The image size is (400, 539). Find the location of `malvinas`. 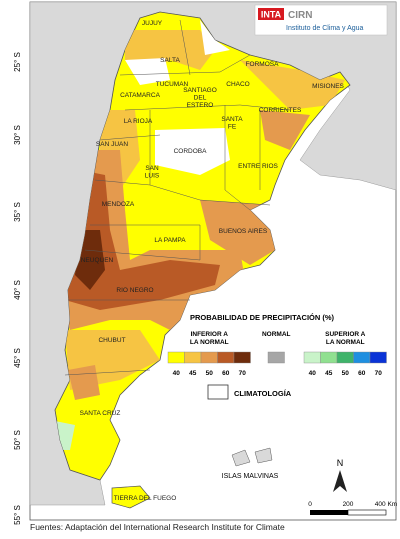

malvinas is located at coordinates (252, 457).